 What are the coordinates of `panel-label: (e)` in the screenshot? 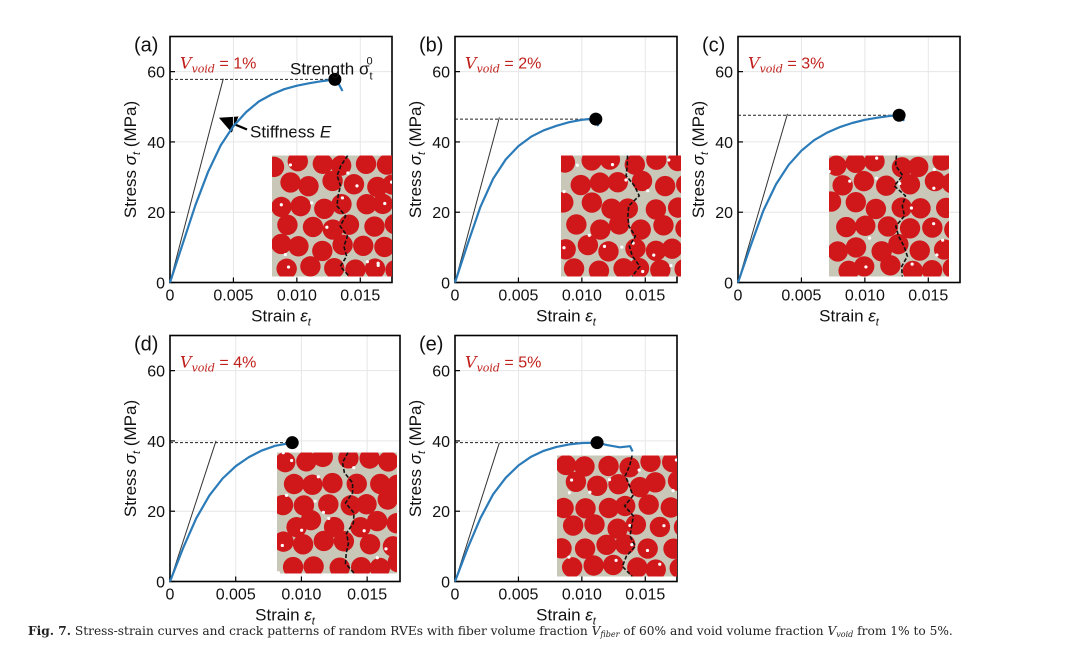 It's located at (431, 345).